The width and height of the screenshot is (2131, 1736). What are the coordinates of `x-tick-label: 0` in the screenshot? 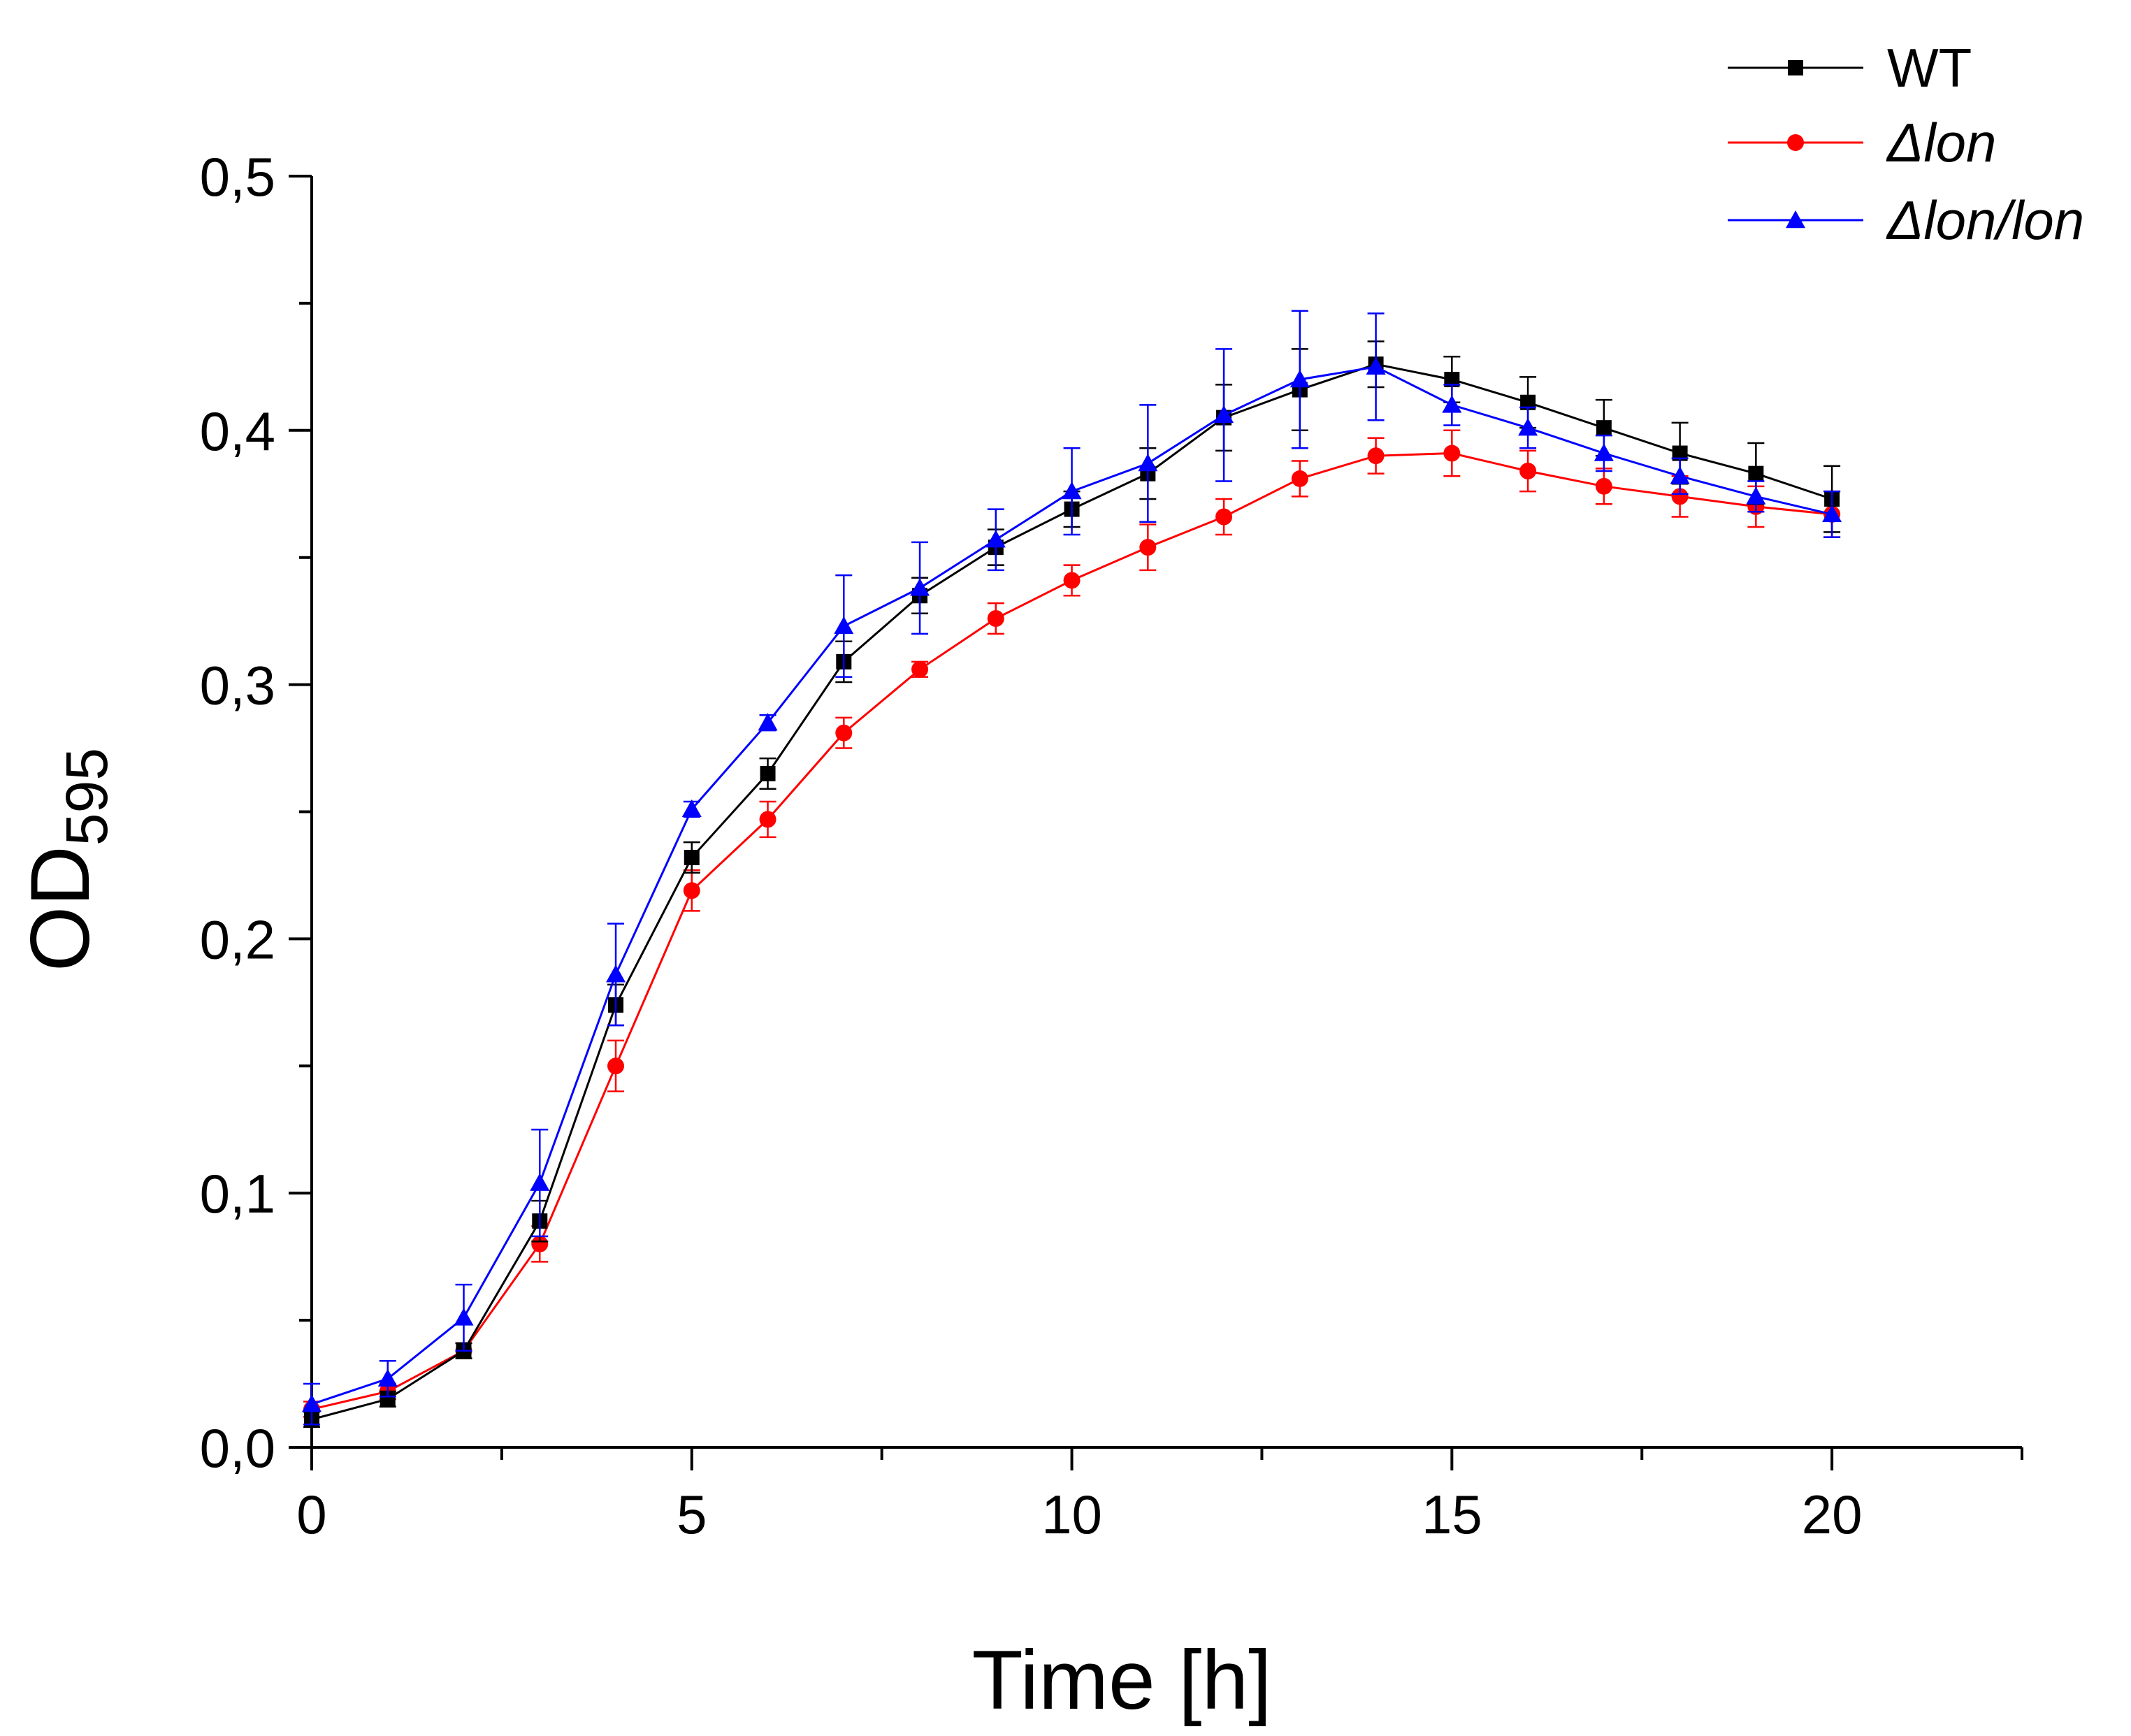 It's located at (311, 1514).